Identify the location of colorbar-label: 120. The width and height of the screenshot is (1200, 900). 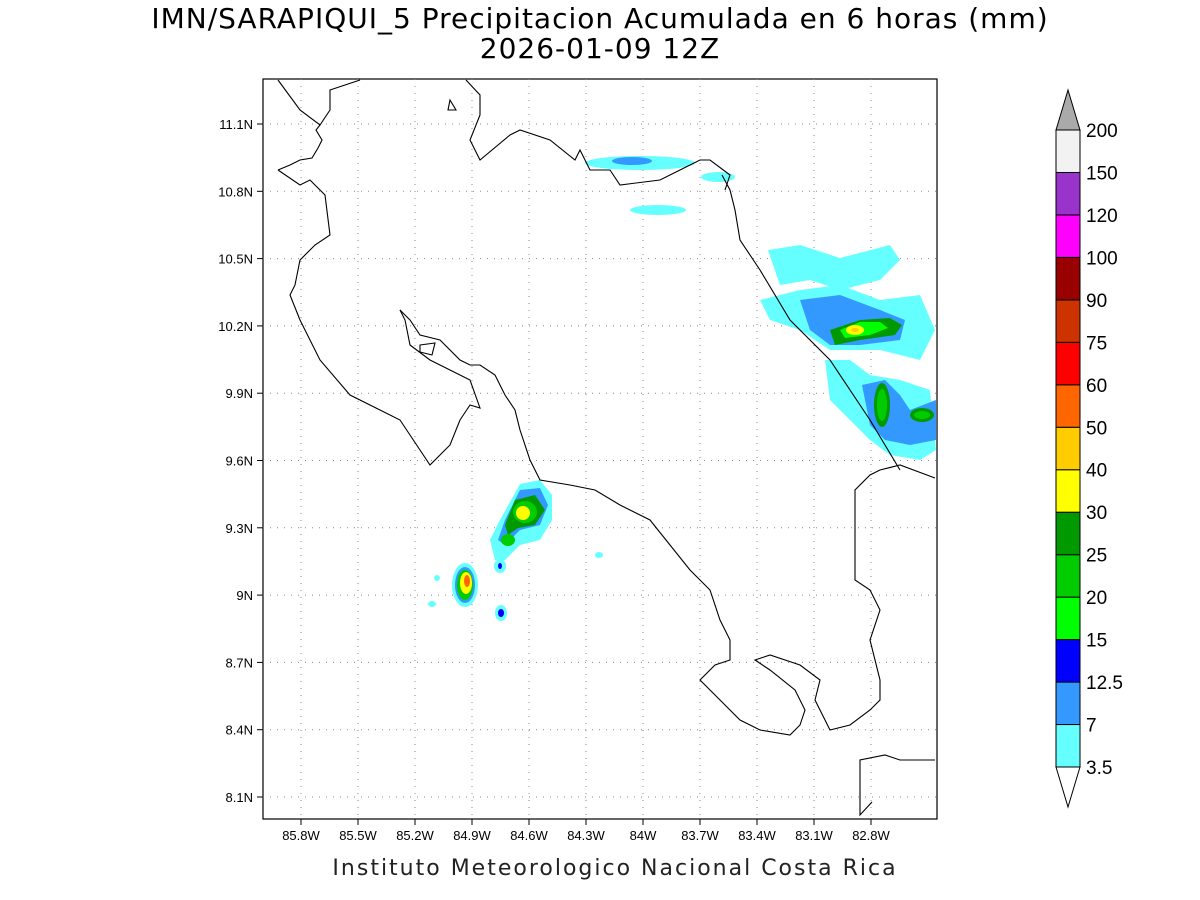
(1102, 216).